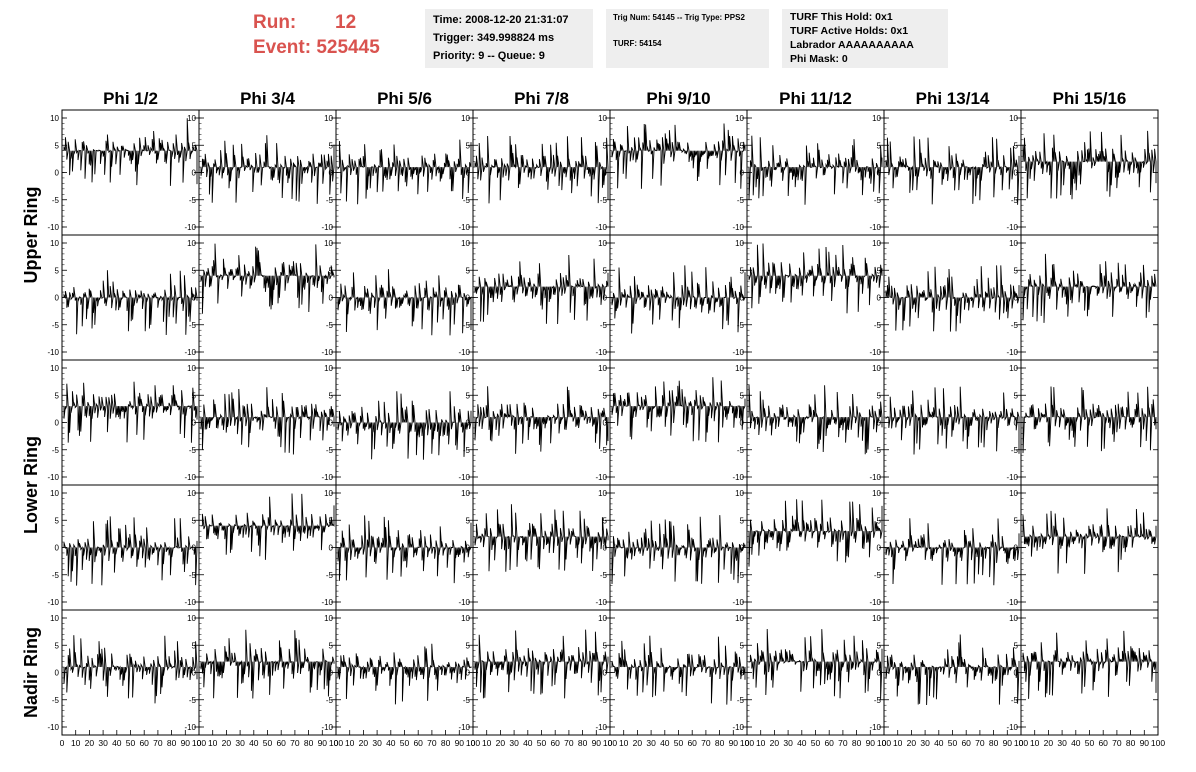  I want to click on column-title: Phi 5/6, so click(404, 98).